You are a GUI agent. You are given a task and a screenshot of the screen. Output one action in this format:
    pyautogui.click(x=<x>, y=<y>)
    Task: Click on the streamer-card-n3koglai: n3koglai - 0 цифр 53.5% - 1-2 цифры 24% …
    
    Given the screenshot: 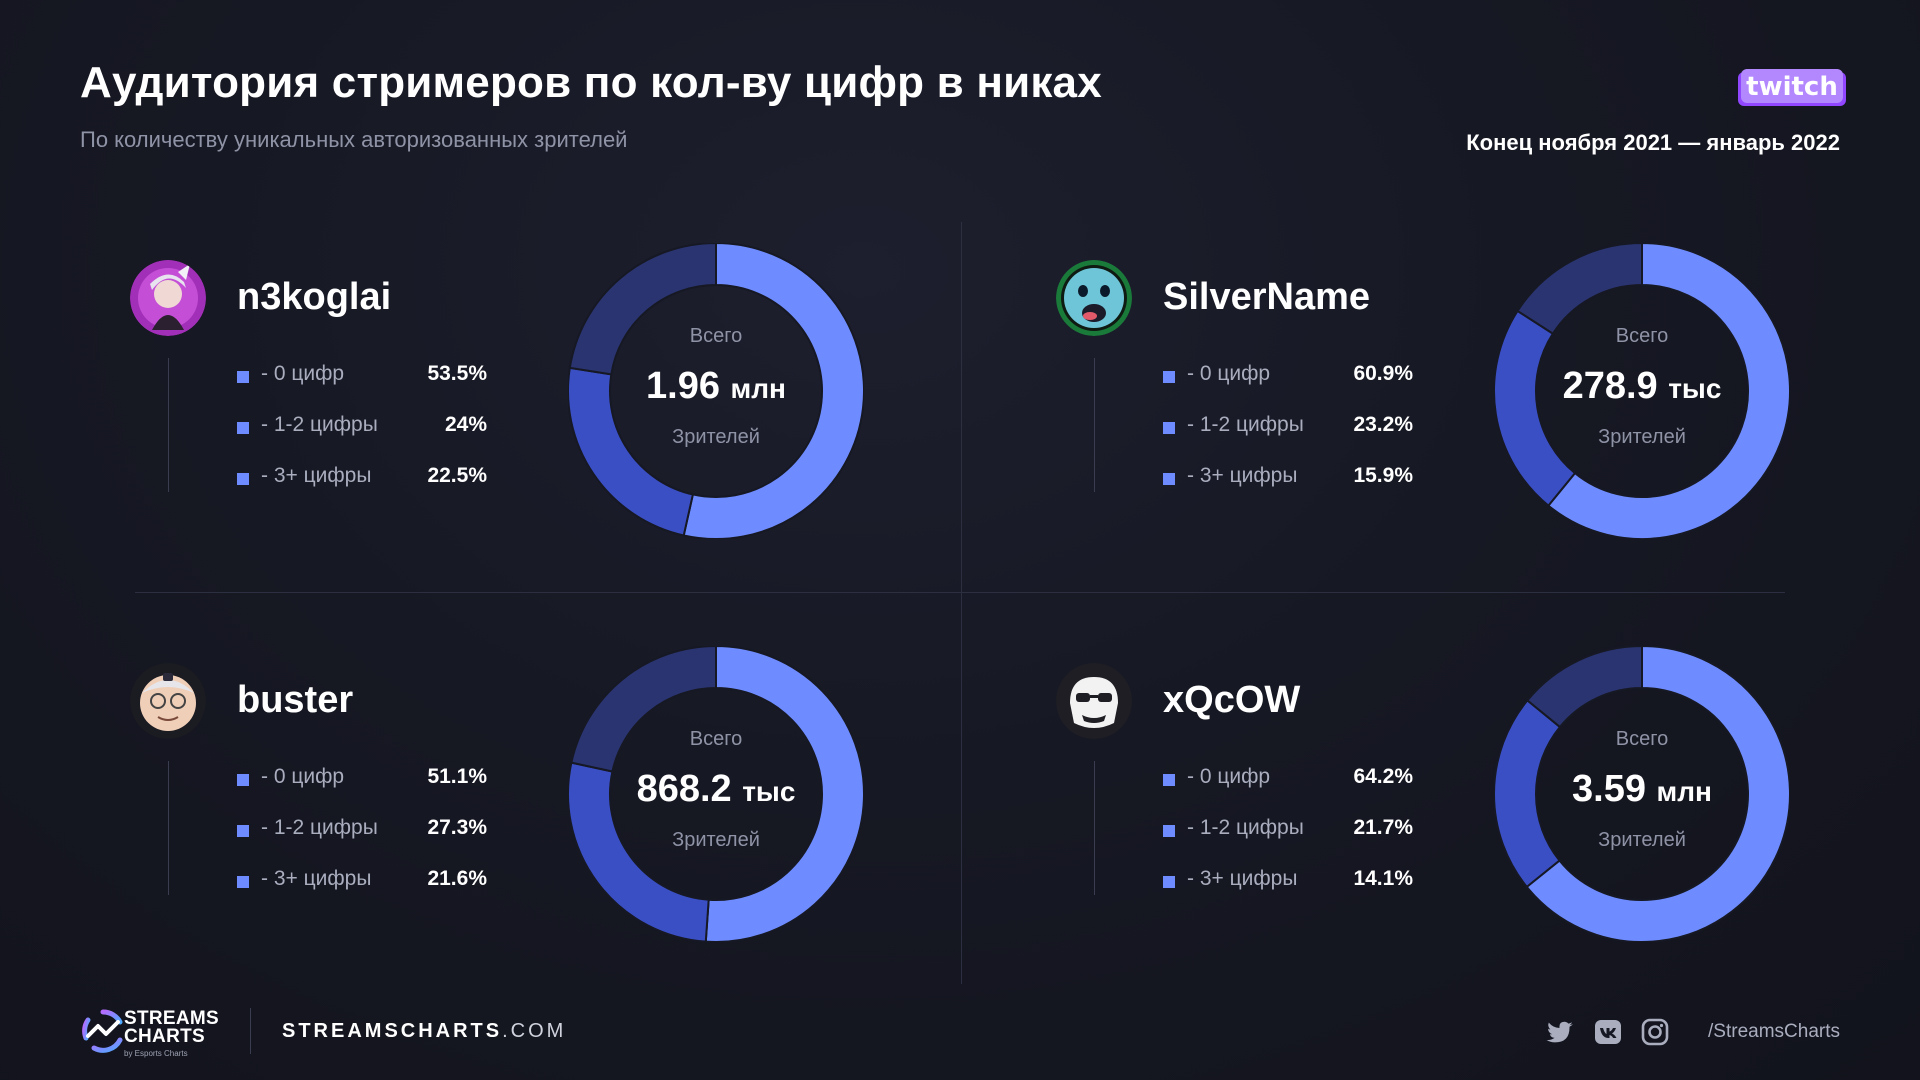 What is the action you would take?
    pyautogui.click(x=530, y=400)
    